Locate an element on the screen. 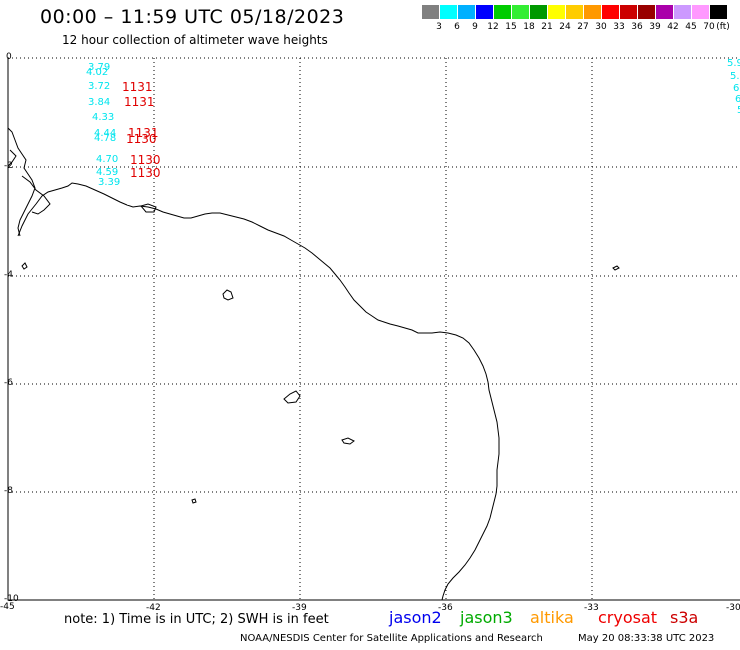 Image resolution: width=740 pixels, height=650 pixels. legend-bin-label: 21 is located at coordinates (547, 27).